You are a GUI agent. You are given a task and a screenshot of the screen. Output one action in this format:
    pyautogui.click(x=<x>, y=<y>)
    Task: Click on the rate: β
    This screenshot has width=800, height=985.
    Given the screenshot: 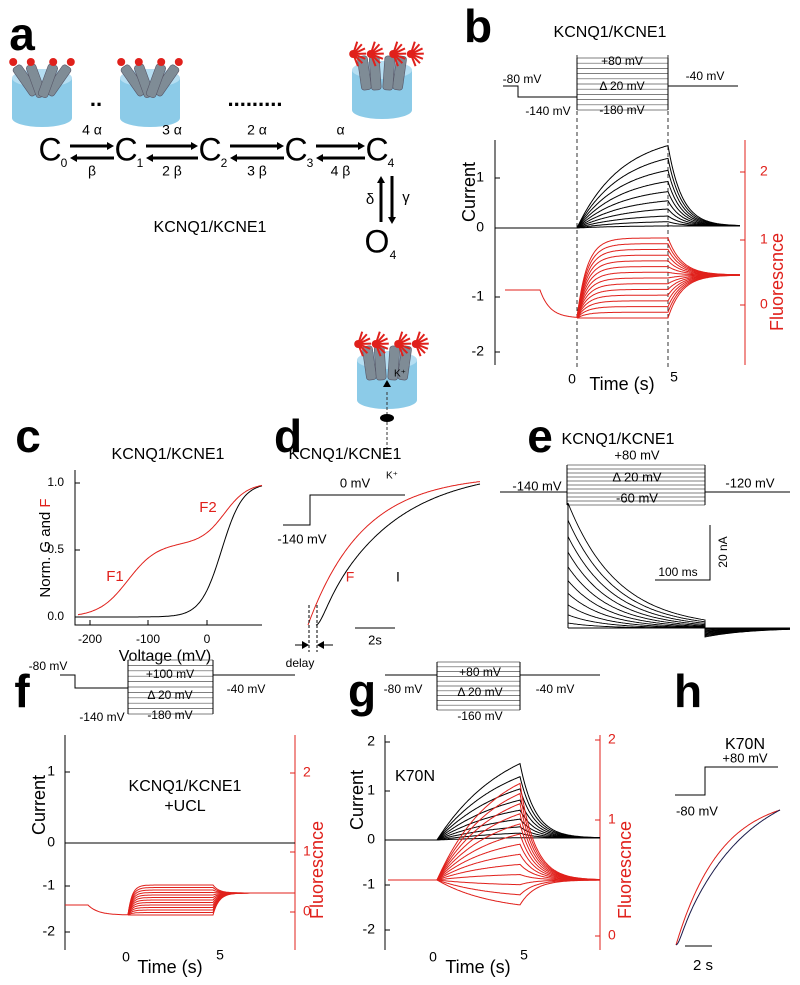 What is the action you would take?
    pyautogui.click(x=92, y=171)
    